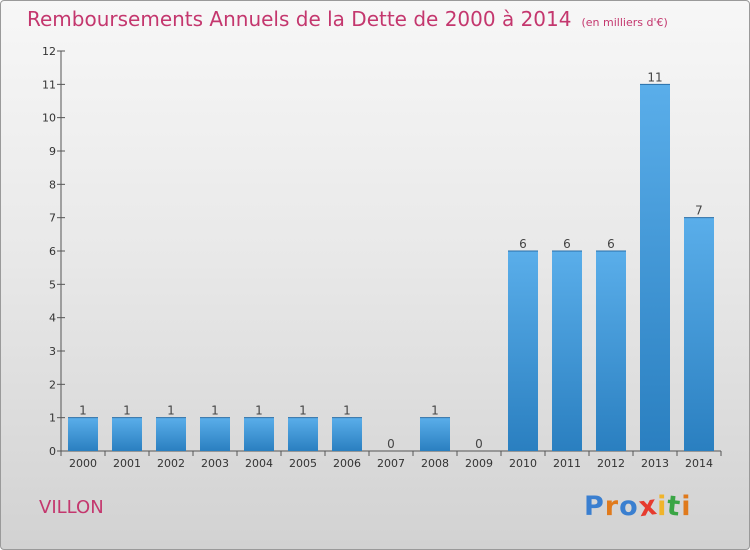 This screenshot has width=750, height=550. What do you see at coordinates (611, 463) in the screenshot?
I see `x-tick-label: 2012` at bounding box center [611, 463].